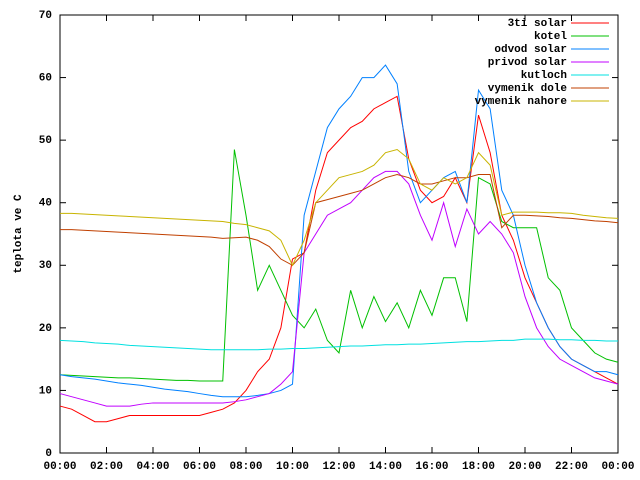 The image size is (640, 480). Describe the element at coordinates (152, 467) in the screenshot. I see `x-tick-label: 04:00` at that location.